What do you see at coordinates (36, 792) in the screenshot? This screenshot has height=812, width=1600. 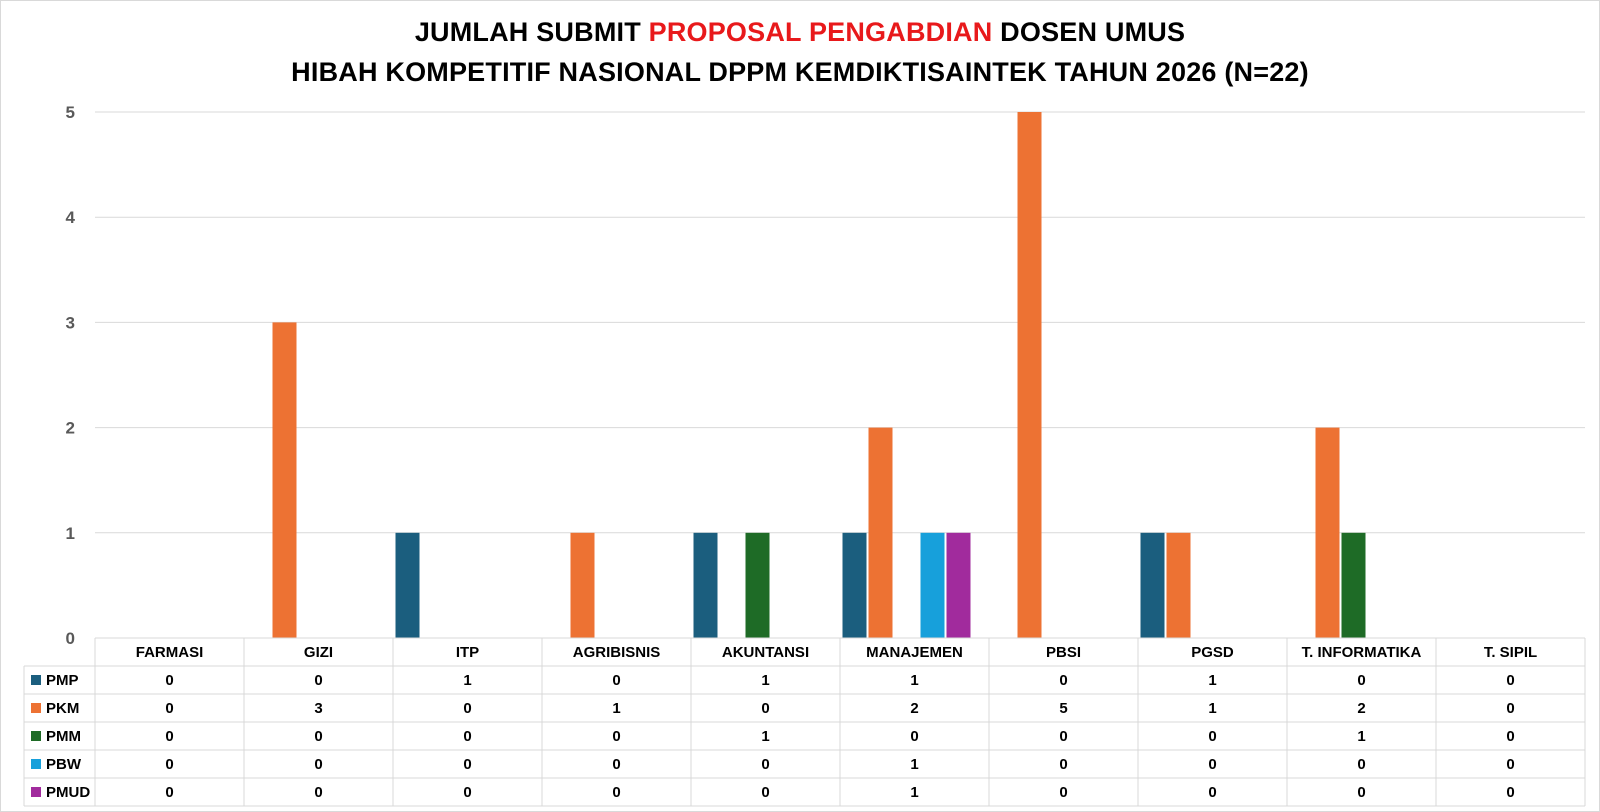 I see `legend-key-pmud` at bounding box center [36, 792].